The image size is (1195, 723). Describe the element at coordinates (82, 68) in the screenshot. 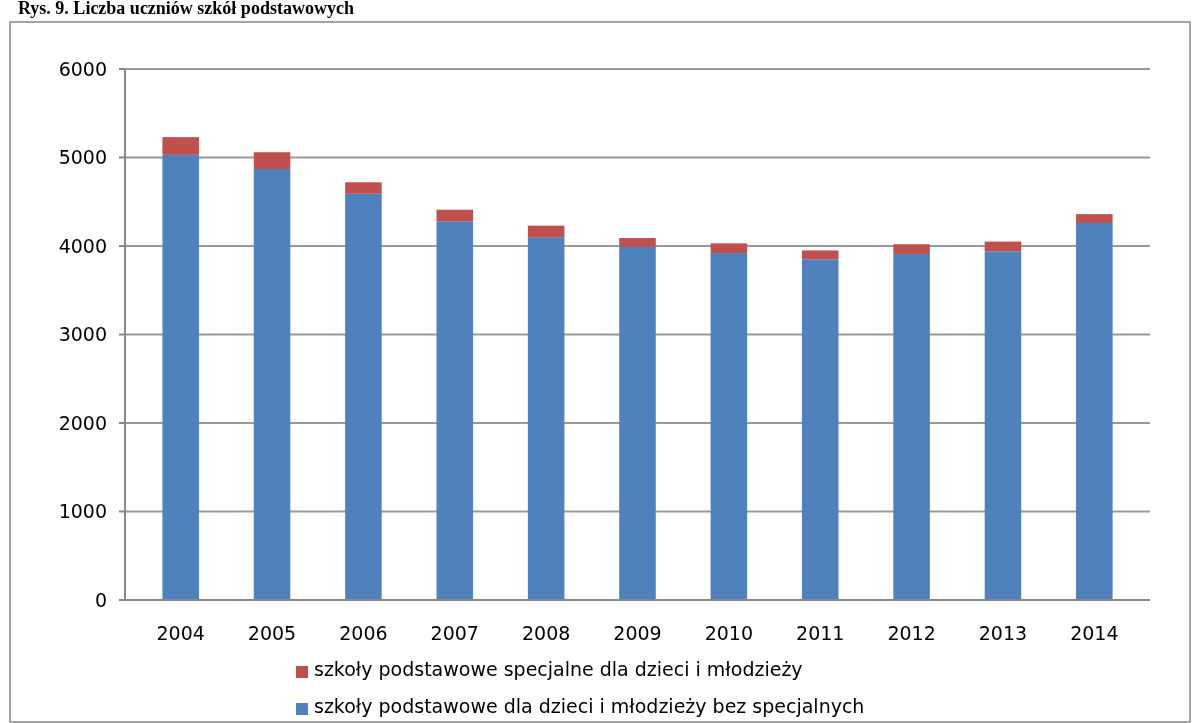

I see `y-tick-label: 6000` at that location.